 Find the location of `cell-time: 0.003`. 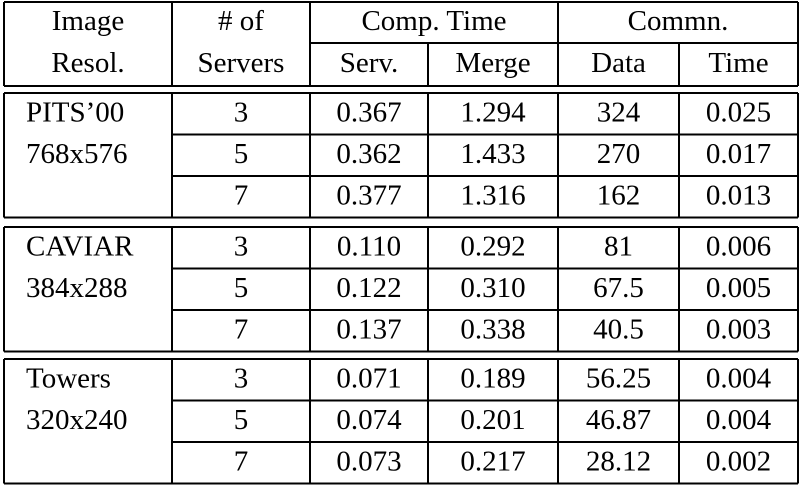

cell-time: 0.003 is located at coordinates (738, 329).